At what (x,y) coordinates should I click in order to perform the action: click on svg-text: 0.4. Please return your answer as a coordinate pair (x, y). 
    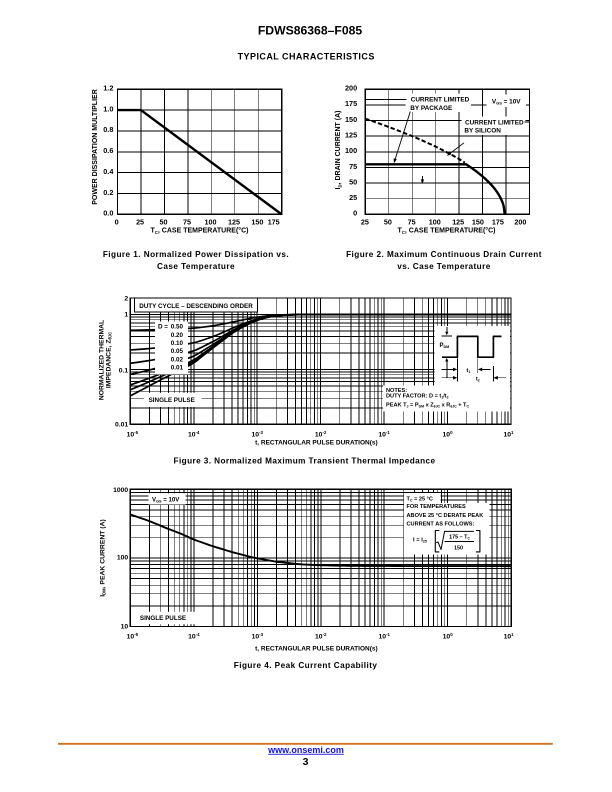
    Looking at the image, I should click on (108, 171).